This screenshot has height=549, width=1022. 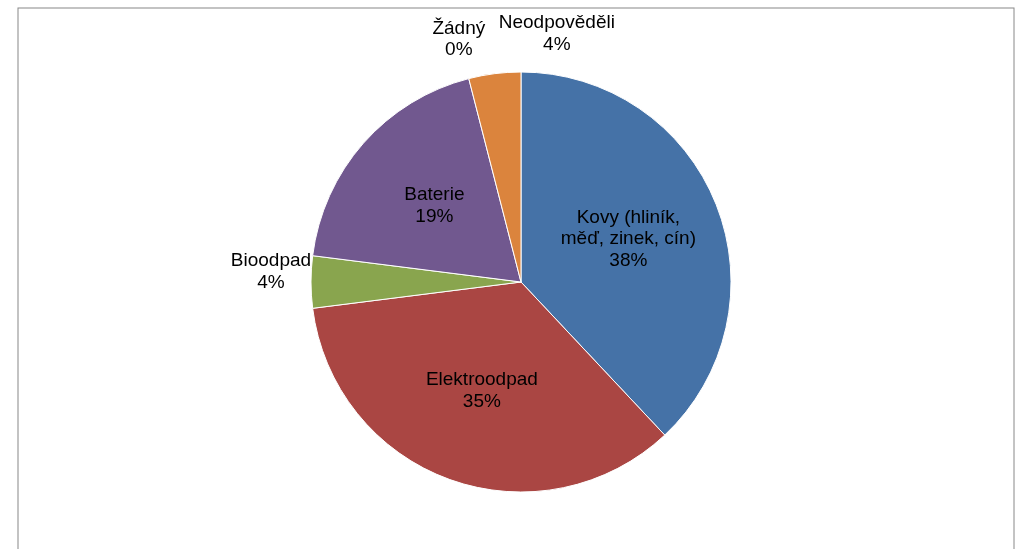 What do you see at coordinates (481, 378) in the screenshot?
I see `slice-label: Elektroodpad` at bounding box center [481, 378].